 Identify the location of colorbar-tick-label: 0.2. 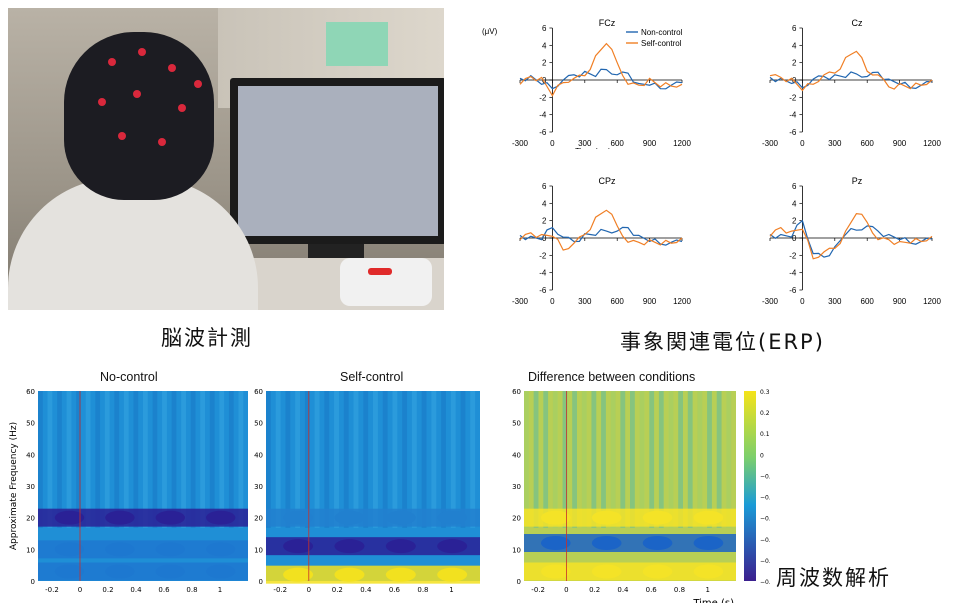
(765, 413).